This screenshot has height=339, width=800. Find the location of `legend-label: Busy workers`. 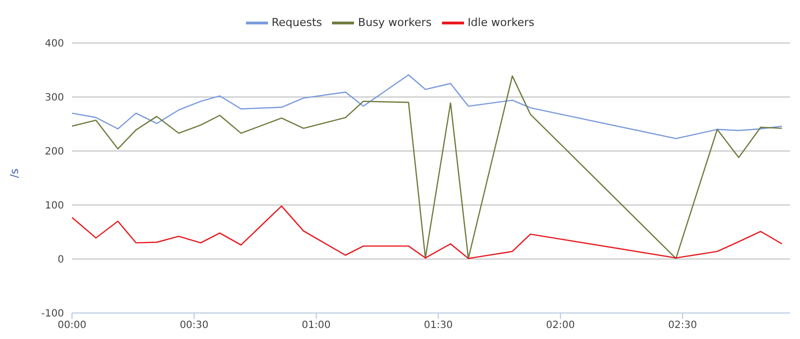

legend-label: Busy workers is located at coordinates (395, 23).